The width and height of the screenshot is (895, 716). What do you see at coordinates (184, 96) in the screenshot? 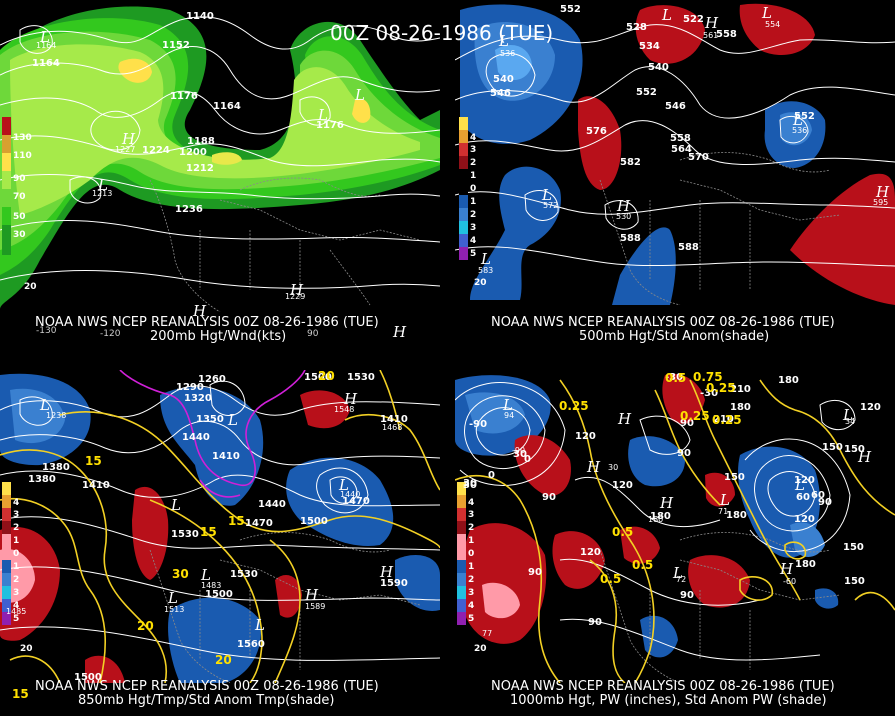
I see `height-label: 1176` at bounding box center [184, 96].